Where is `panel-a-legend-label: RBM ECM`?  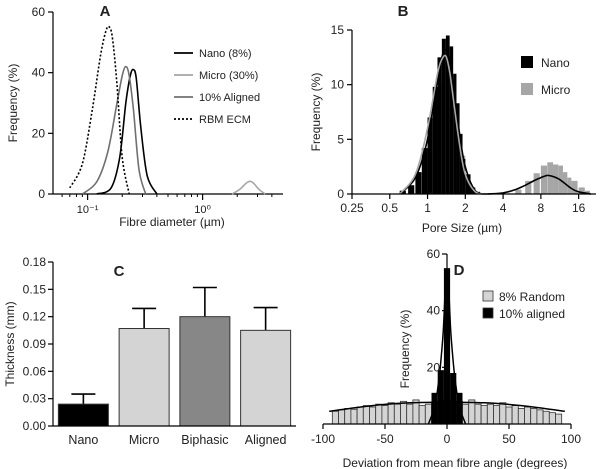 panel-a-legend-label: RBM ECM is located at coordinates (225, 120).